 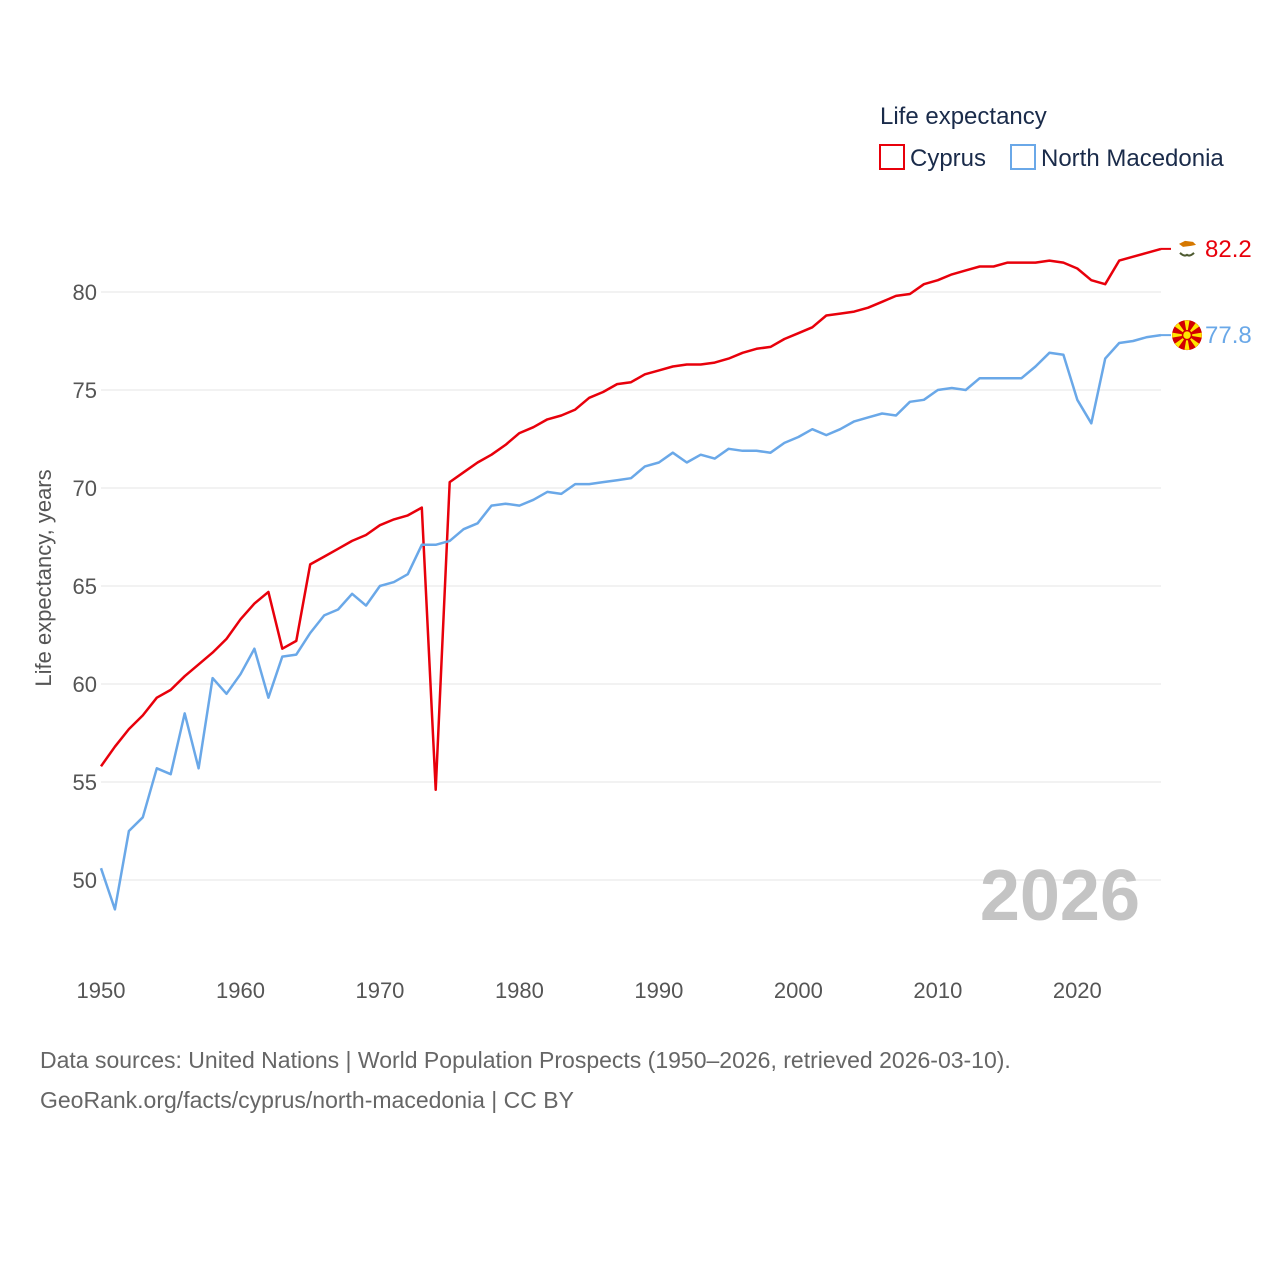 What do you see at coordinates (85, 880) in the screenshot?
I see `y-tick-label: 50` at bounding box center [85, 880].